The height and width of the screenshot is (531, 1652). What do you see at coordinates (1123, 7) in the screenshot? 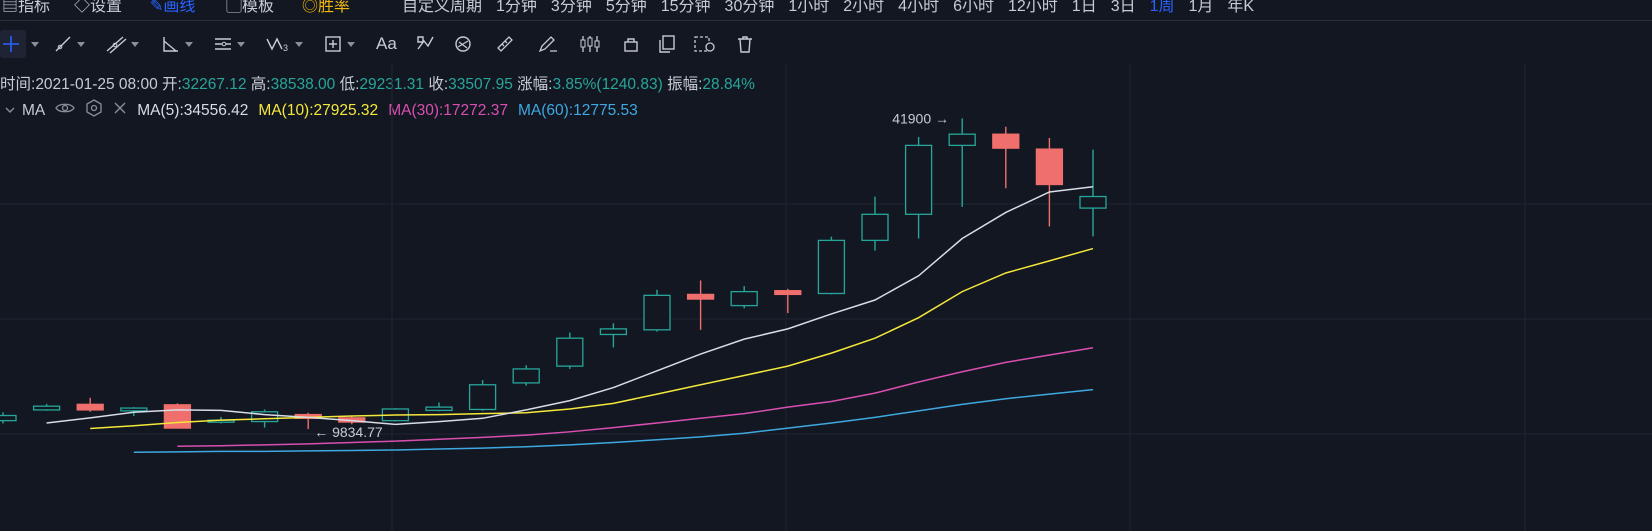
I see `timeframe-tab: 3日` at bounding box center [1123, 7].